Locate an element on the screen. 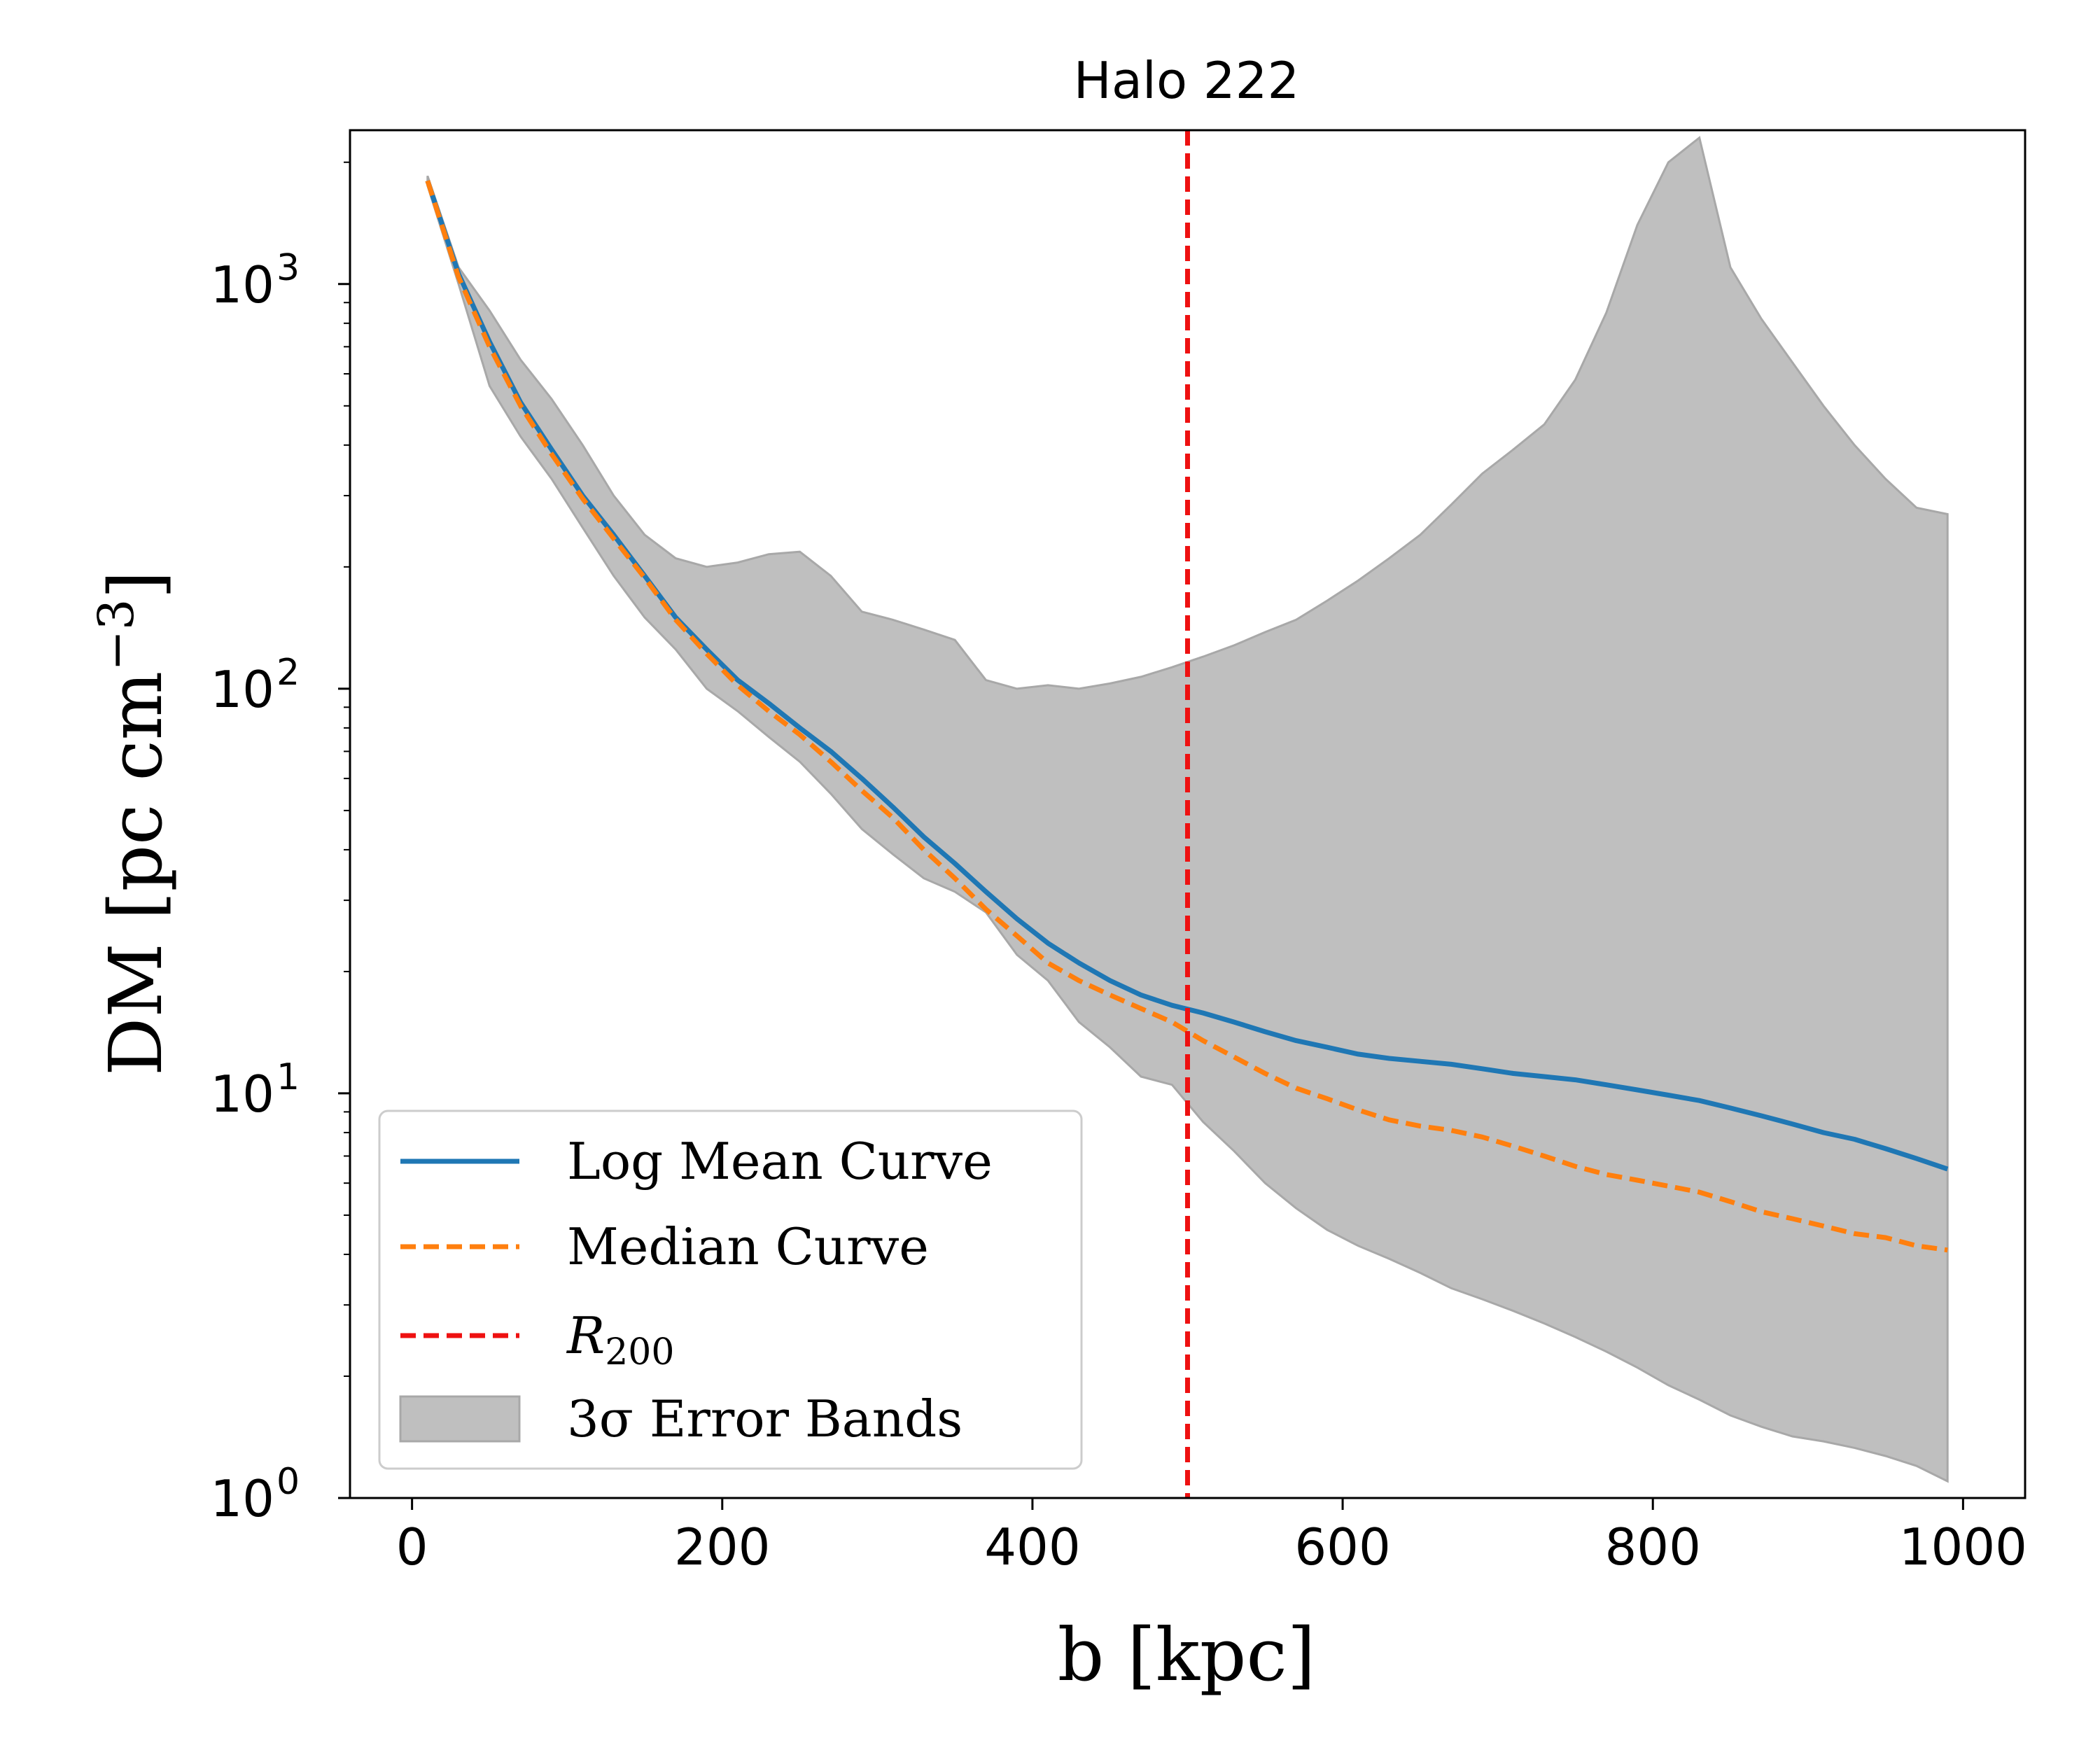  legend-label-r200-main: R is located at coordinates (585, 1335).